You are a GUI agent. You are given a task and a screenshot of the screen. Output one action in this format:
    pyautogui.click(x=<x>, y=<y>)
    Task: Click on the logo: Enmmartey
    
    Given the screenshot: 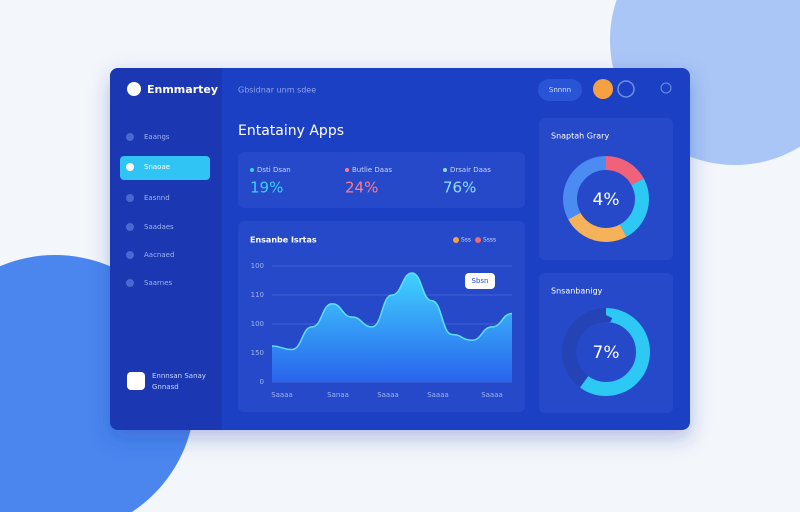 What is the action you would take?
    pyautogui.click(x=182, y=89)
    